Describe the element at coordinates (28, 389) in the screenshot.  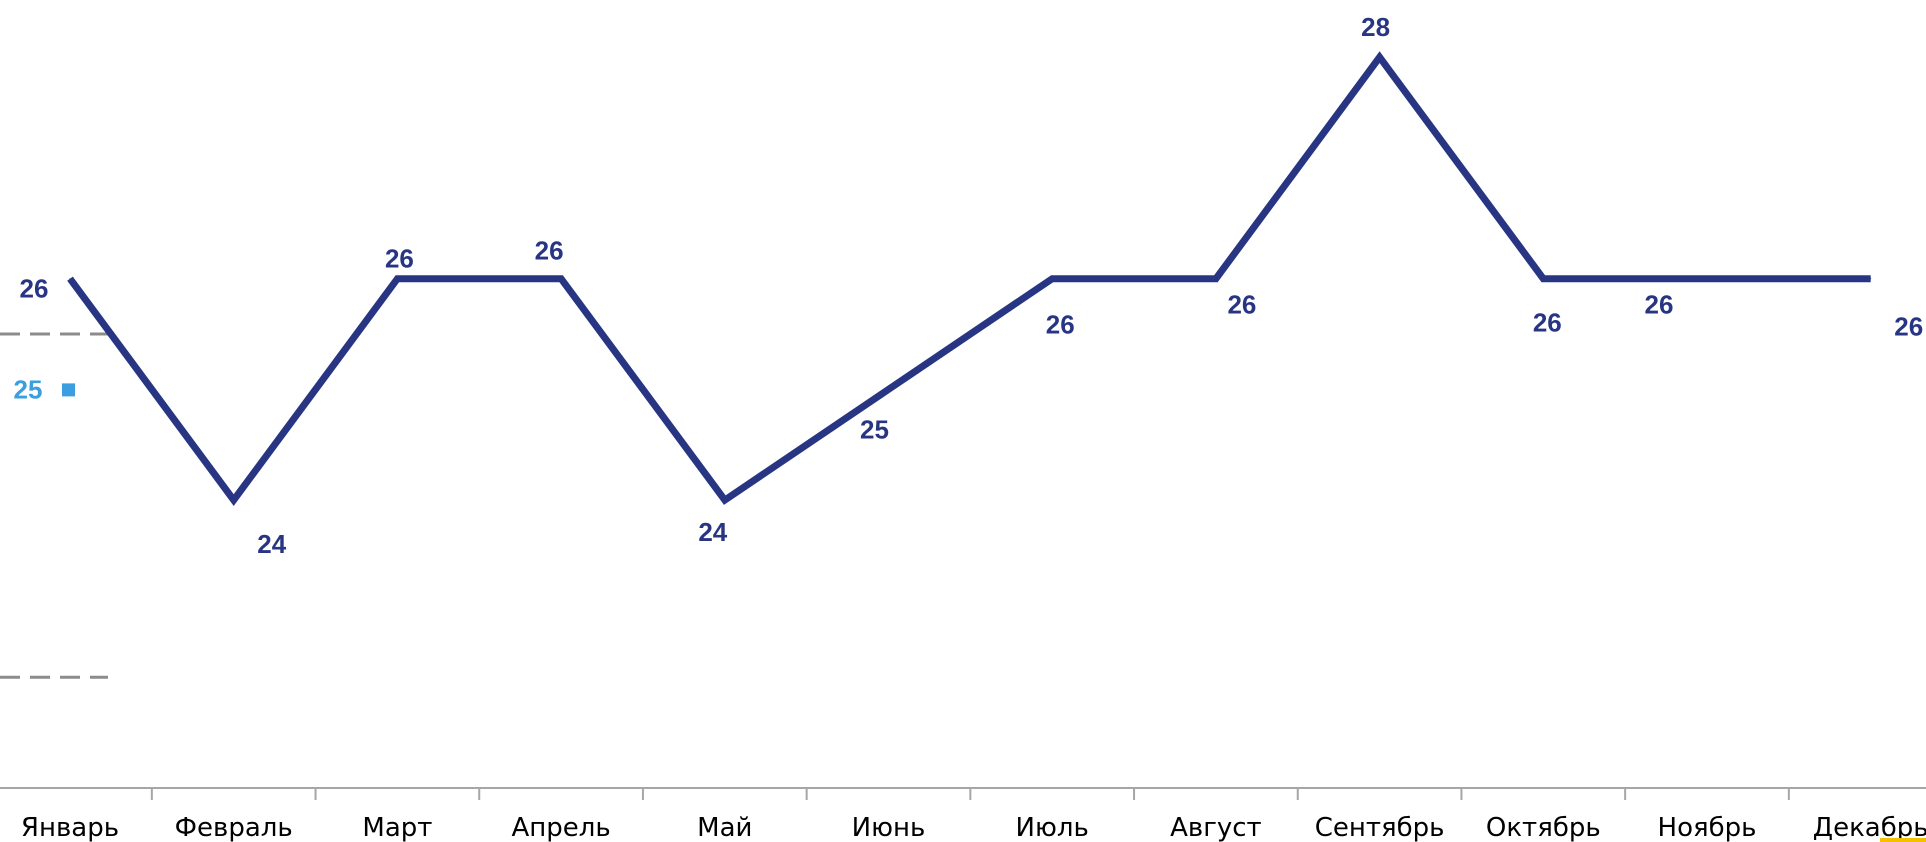
I see `average-label: 25` at that location.